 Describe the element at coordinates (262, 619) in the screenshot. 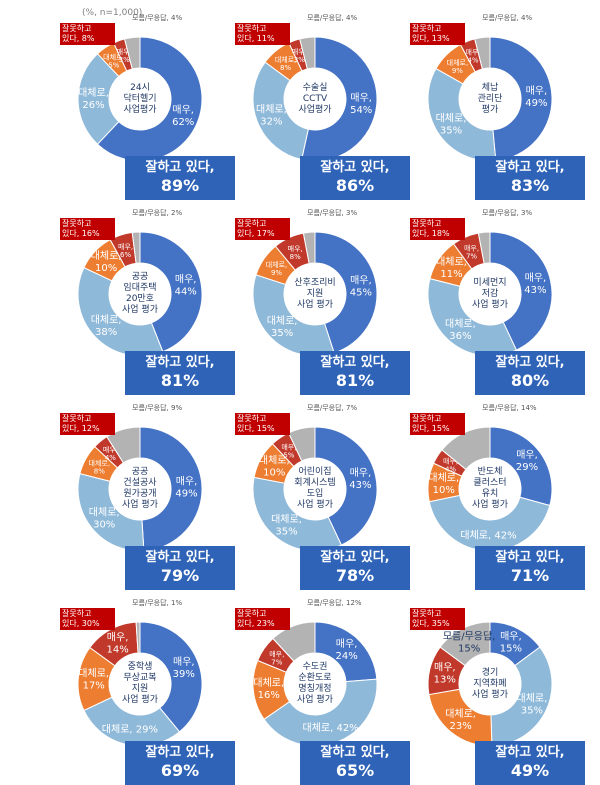

I see `wrong-total-box: 잘못하고 있다, 23%` at that location.